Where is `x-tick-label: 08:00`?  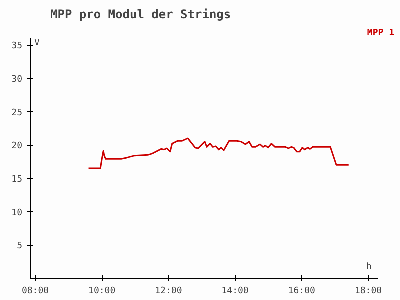
x-tick-label: 08:00 is located at coordinates (36, 291).